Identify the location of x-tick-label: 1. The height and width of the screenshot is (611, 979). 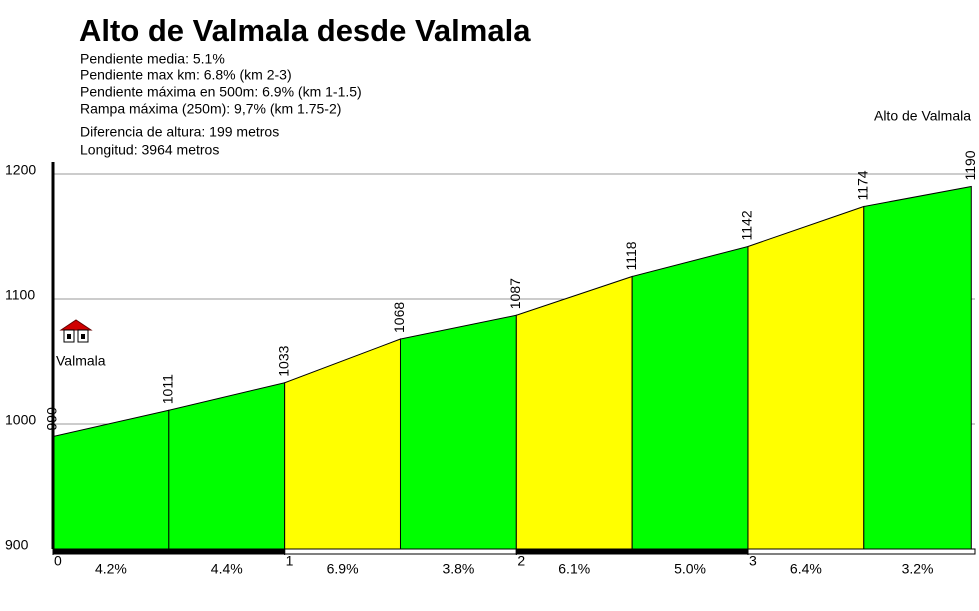
(290, 561).